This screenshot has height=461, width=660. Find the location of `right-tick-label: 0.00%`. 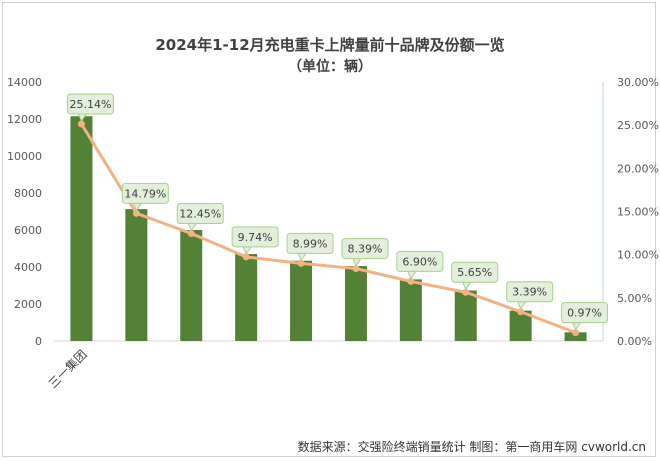

right-tick-label: 0.00% is located at coordinates (634, 341).